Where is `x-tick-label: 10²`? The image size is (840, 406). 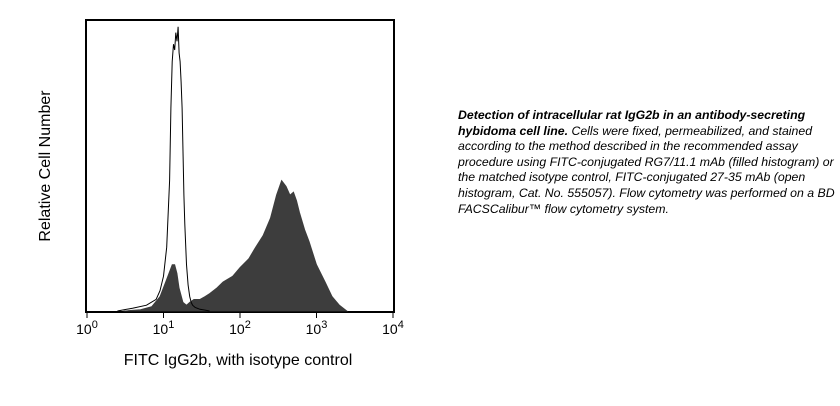
x-tick-label: 10² is located at coordinates (240, 328).